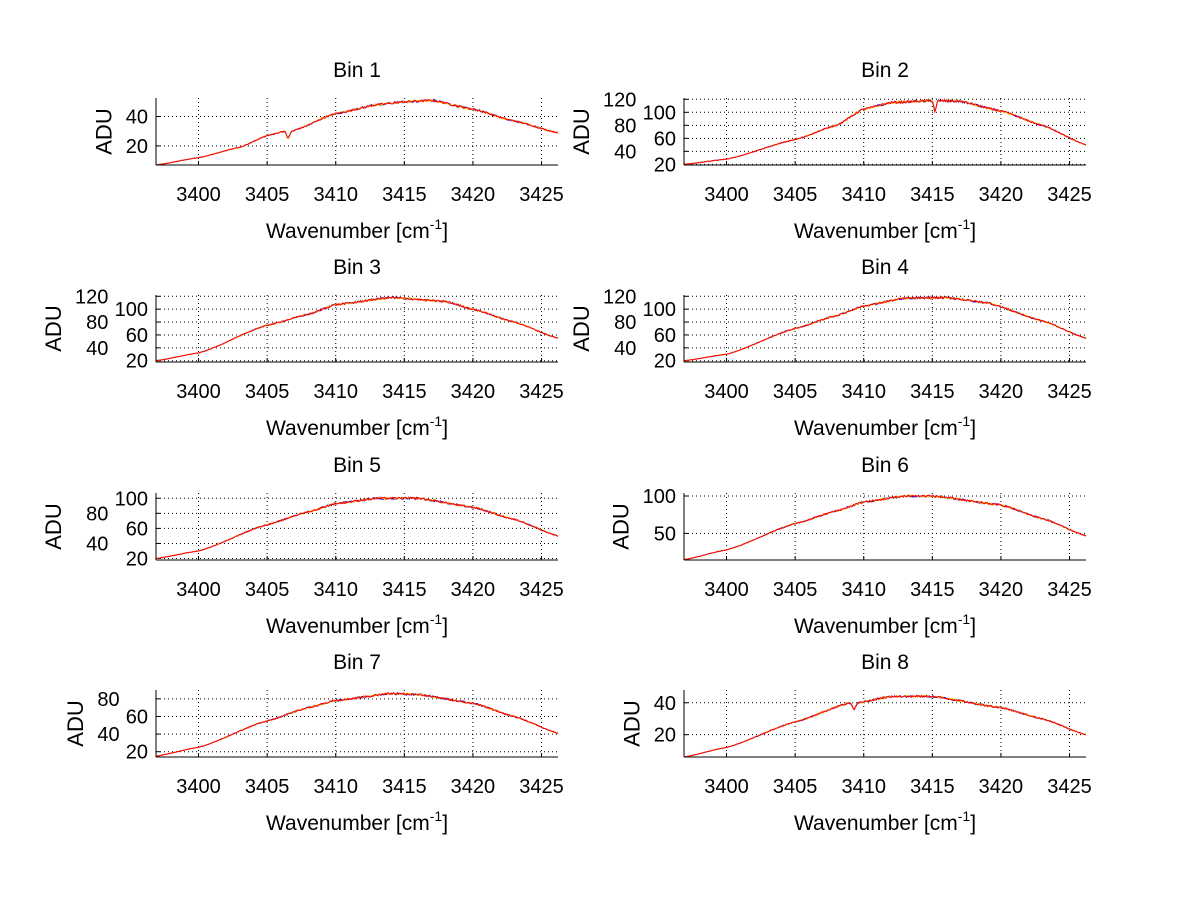 This screenshot has height=901, width=1200. What do you see at coordinates (357, 267) in the screenshot?
I see `subplot-title: Bin 3` at bounding box center [357, 267].